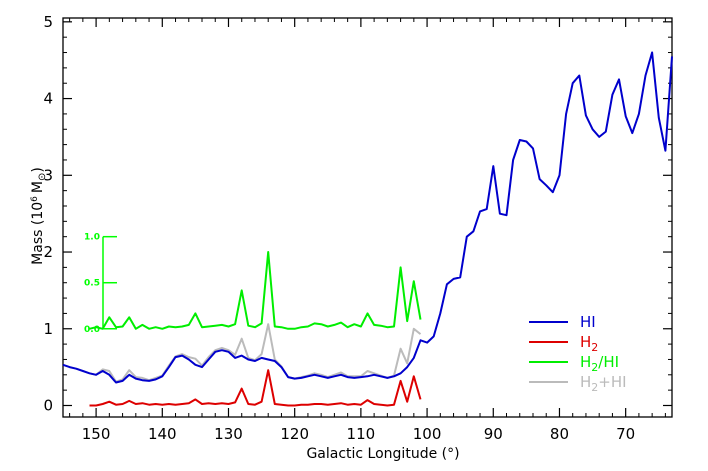 The width and height of the screenshot is (708, 471). Describe the element at coordinates (162, 434) in the screenshot. I see `x-tick-label: 140` at that location.